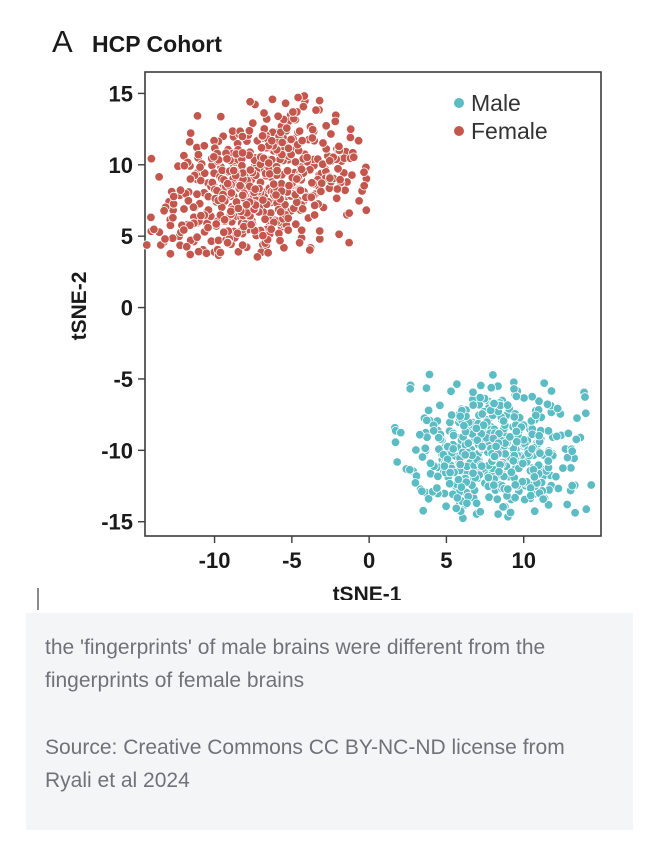  I want to click on legend-marker-male, so click(459, 103).